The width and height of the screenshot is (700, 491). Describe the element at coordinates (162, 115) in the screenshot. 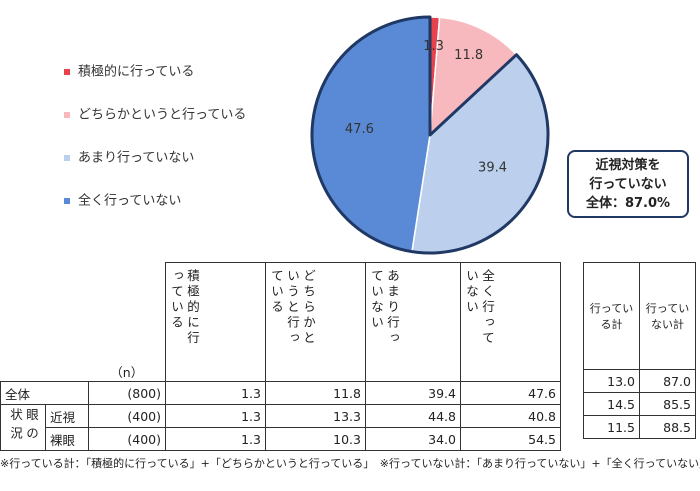

I see `legend-label: どちらかというと行っている` at that location.